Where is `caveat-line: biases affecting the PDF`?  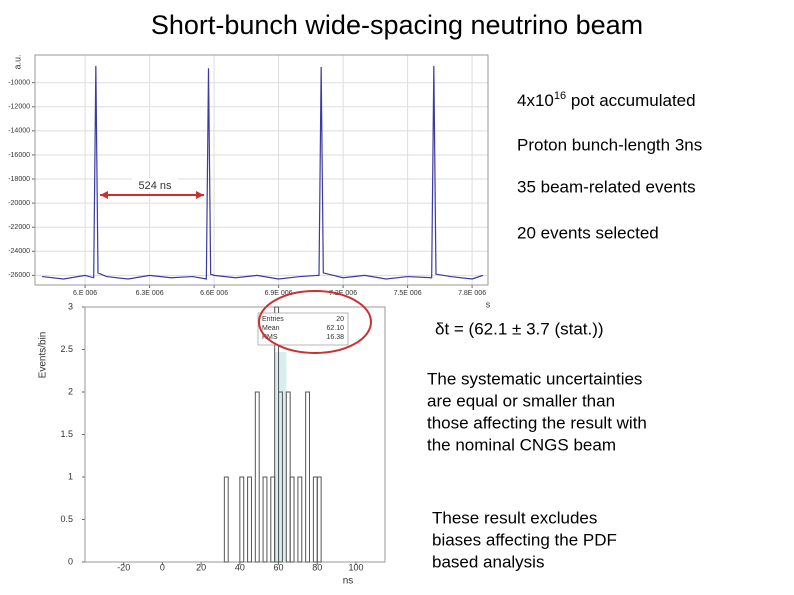 caveat-line: biases affecting the PDF is located at coordinates (524, 539).